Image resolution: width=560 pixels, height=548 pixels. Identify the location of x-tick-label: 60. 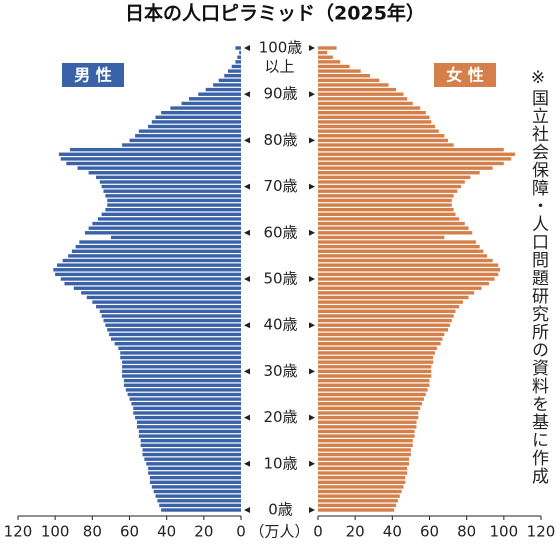
(429, 532).